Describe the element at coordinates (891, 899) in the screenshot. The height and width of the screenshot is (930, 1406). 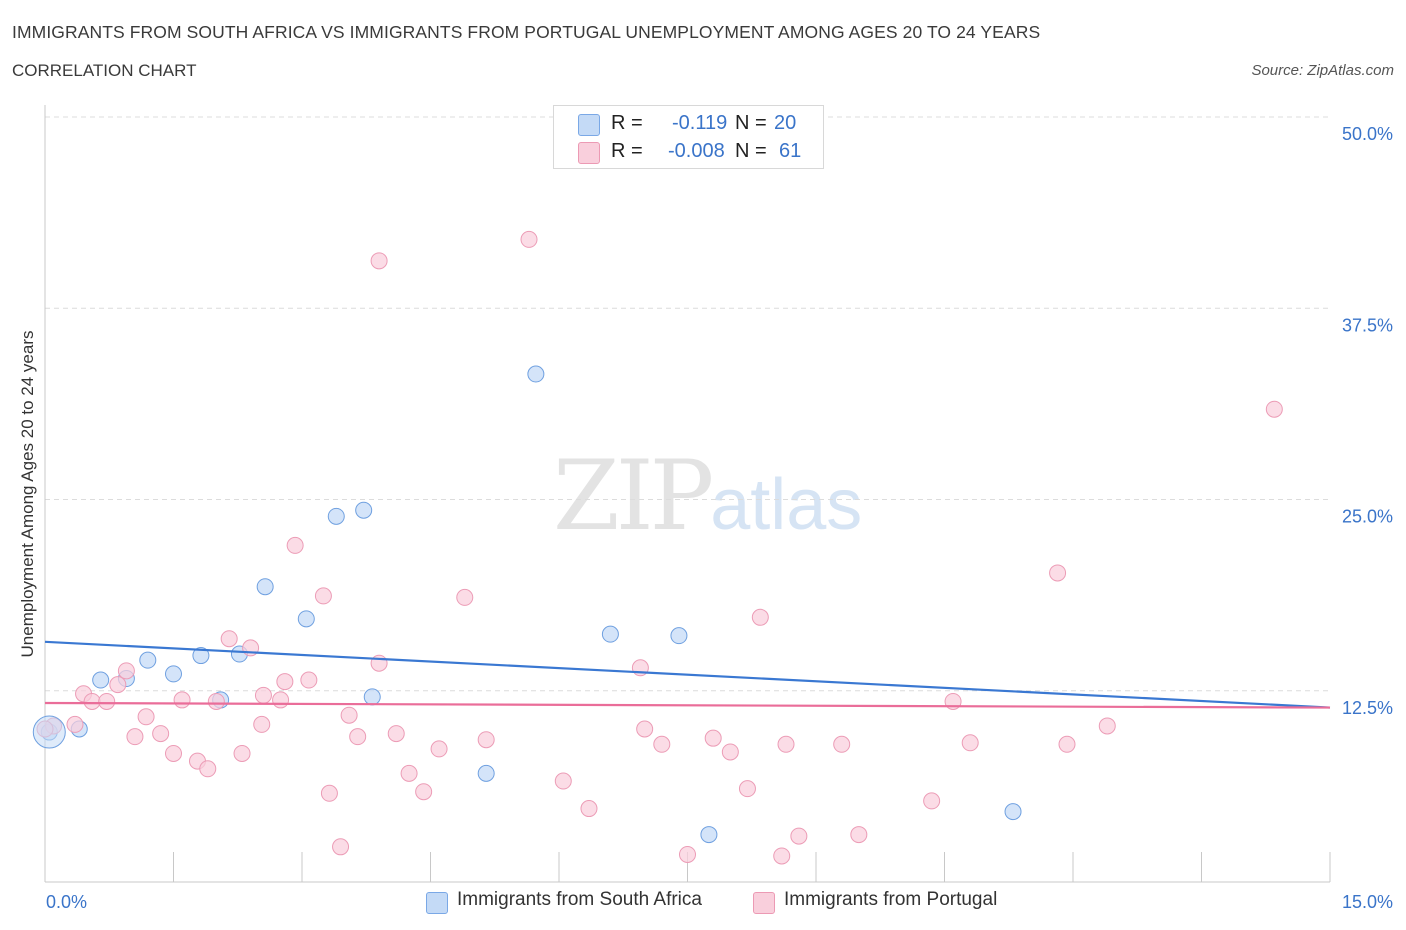
I see `legend-label-portugal: Immigrants from Portugal` at that location.